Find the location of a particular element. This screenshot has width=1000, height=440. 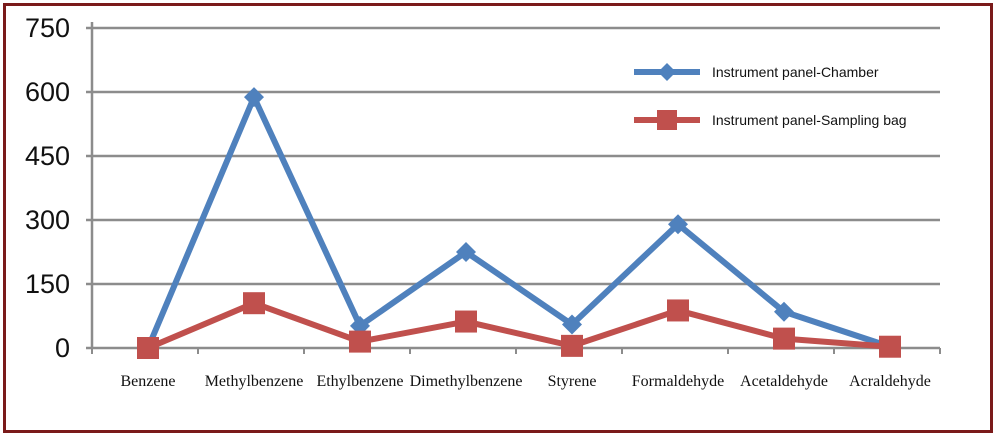

y-tick-label: 450 is located at coordinates (47, 156).